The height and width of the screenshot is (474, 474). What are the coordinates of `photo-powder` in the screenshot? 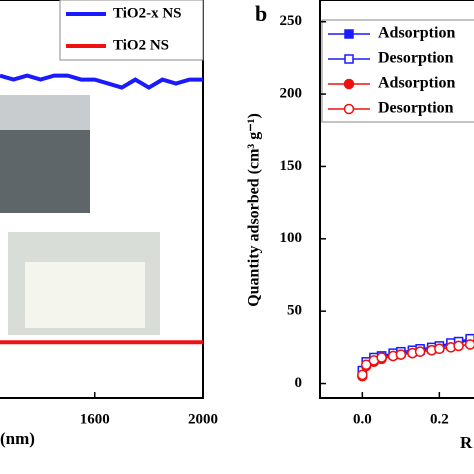 It's located at (85, 295).